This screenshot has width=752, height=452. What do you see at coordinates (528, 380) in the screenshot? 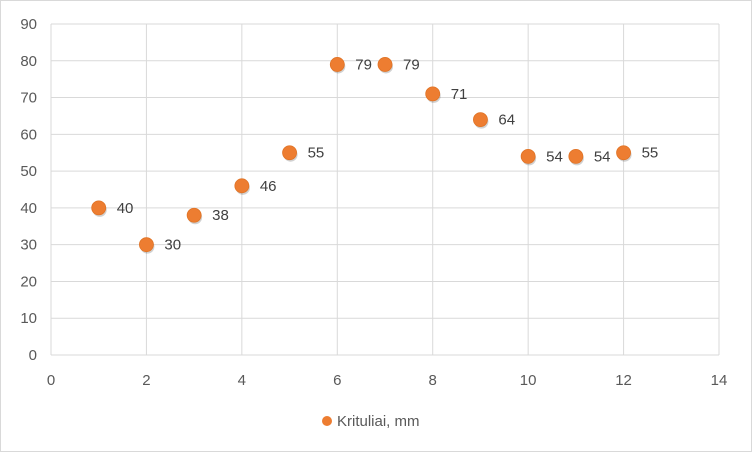
I see `x-tick-label: 10` at bounding box center [528, 380].